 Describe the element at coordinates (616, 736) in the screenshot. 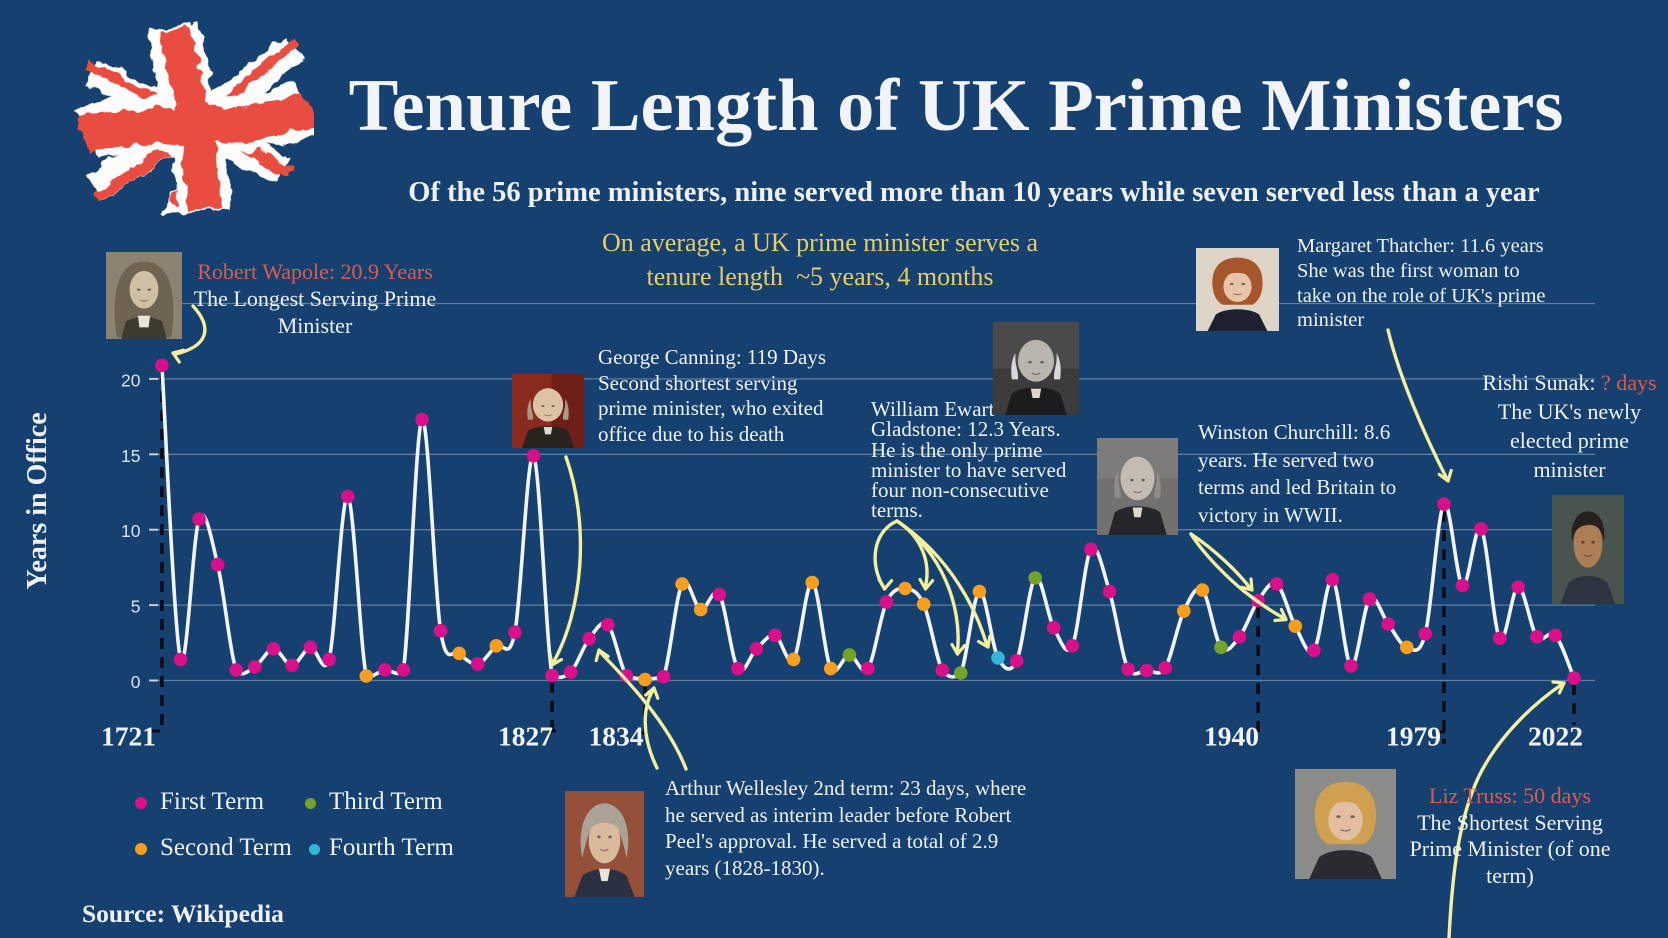

I see `svg-text: 1834` at that location.